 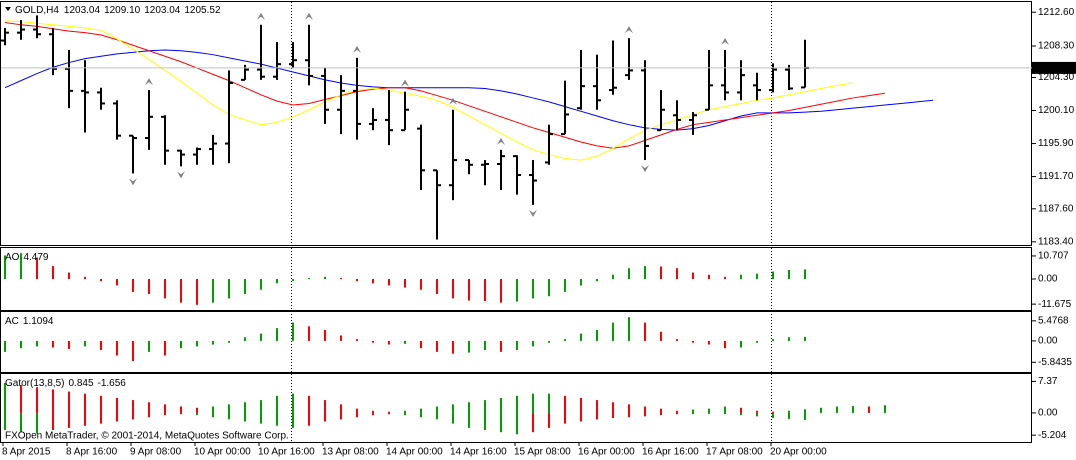 I want to click on x-tick-label: 15 Apr 08:00, so click(x=542, y=452).